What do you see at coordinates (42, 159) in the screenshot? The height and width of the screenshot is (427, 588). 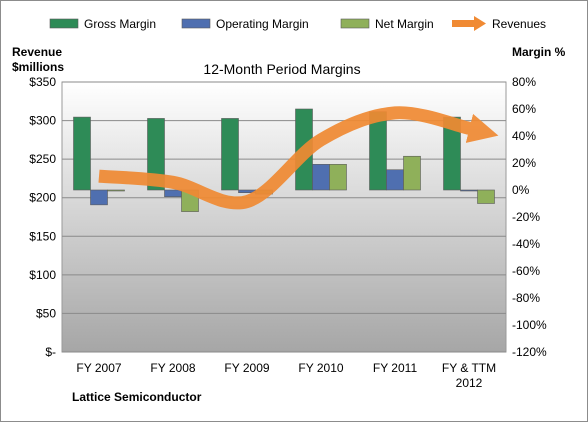 I see `left-axis-tick-label: $250` at bounding box center [42, 159].